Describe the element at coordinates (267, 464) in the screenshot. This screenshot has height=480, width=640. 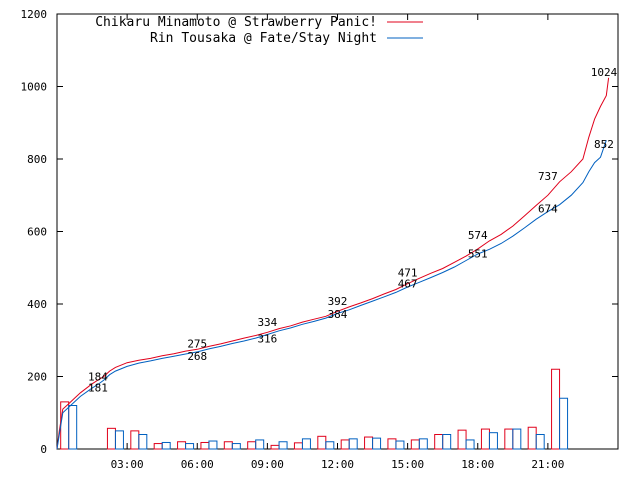
I see `x-tick-label: 09:00` at that location.